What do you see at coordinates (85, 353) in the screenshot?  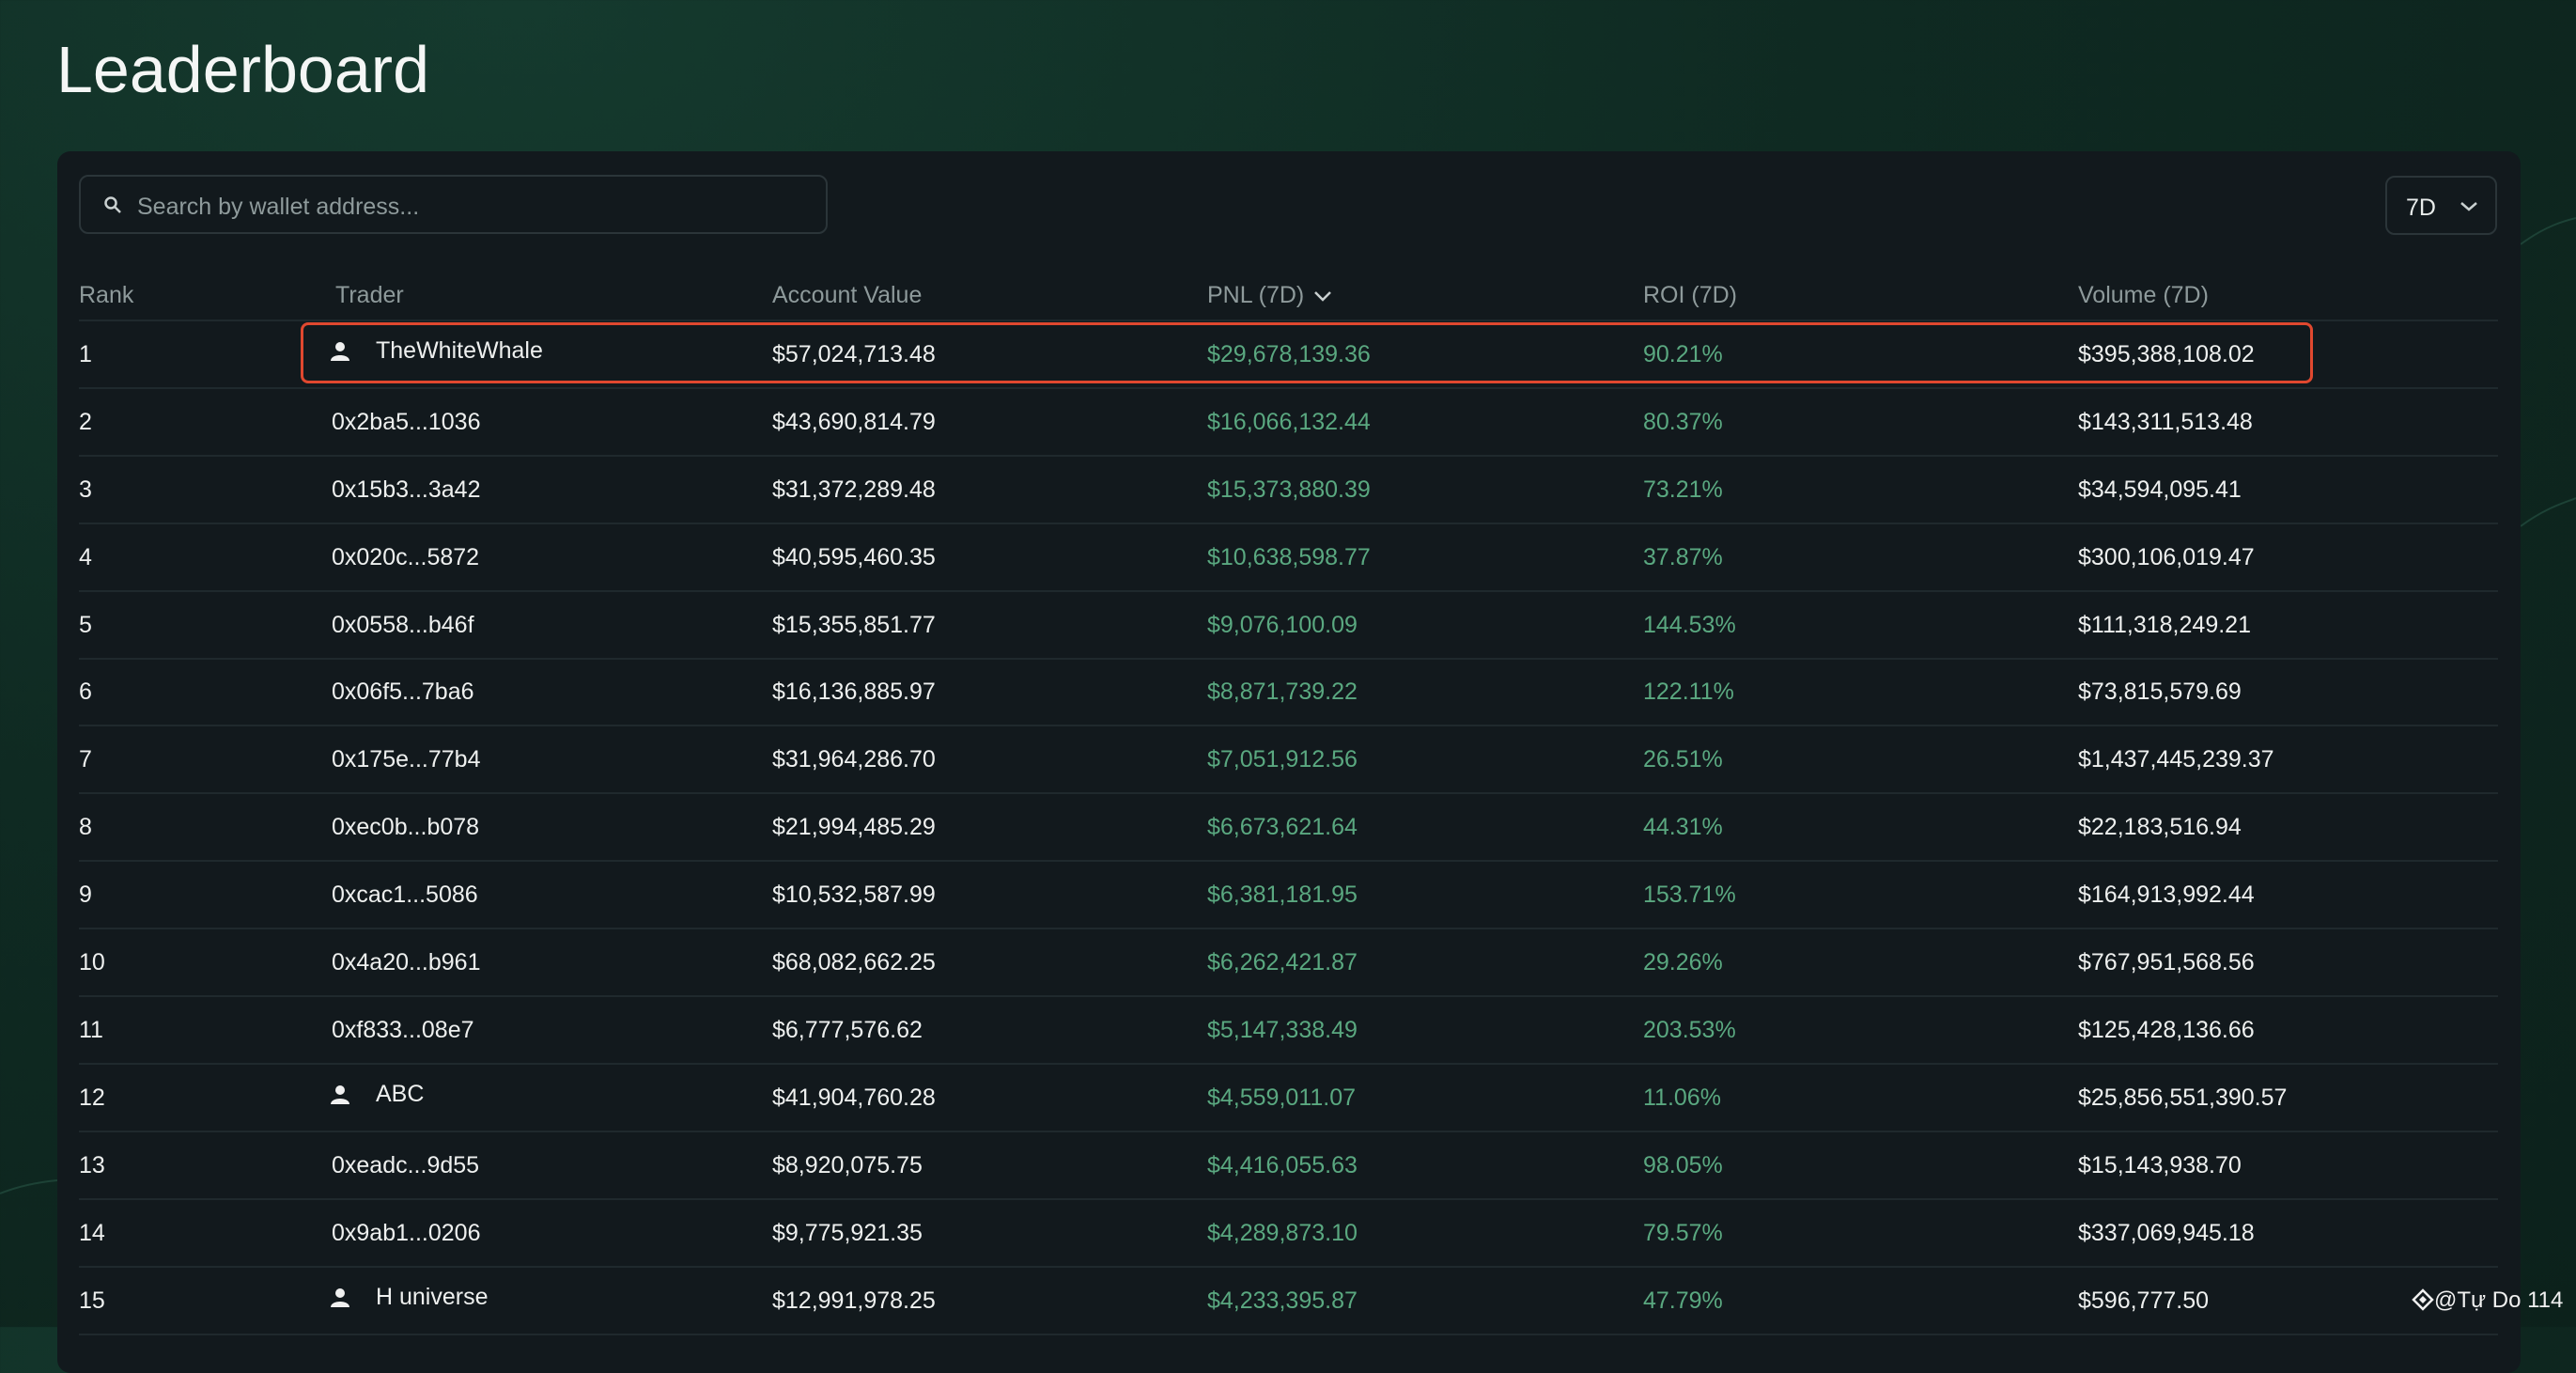 I see `rank-cell: 1` at bounding box center [85, 353].